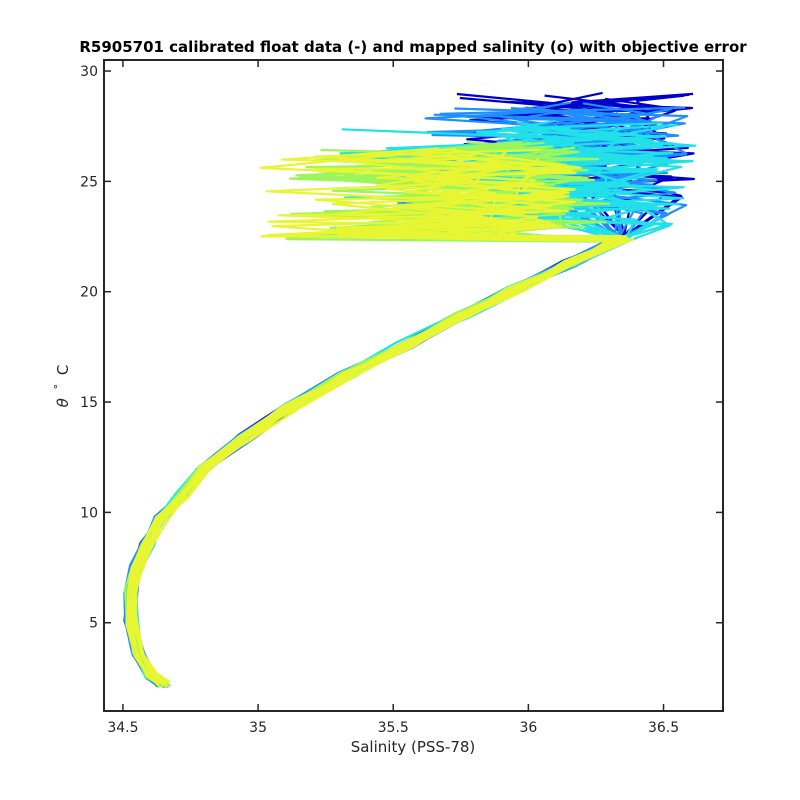  Describe the element at coordinates (122, 728) in the screenshot. I see `x-tick-label: 34.5` at that location.